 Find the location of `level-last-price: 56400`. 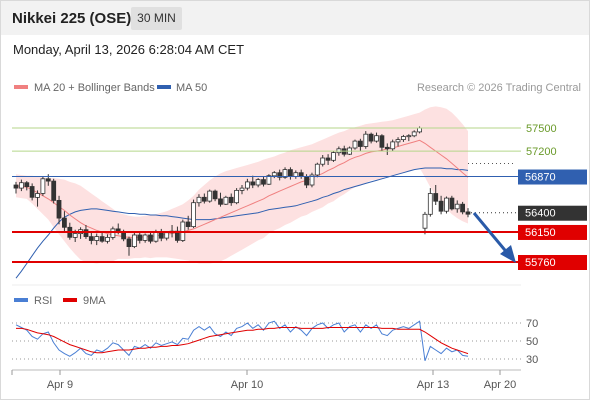

level-last-price: 56400 is located at coordinates (529, 213).